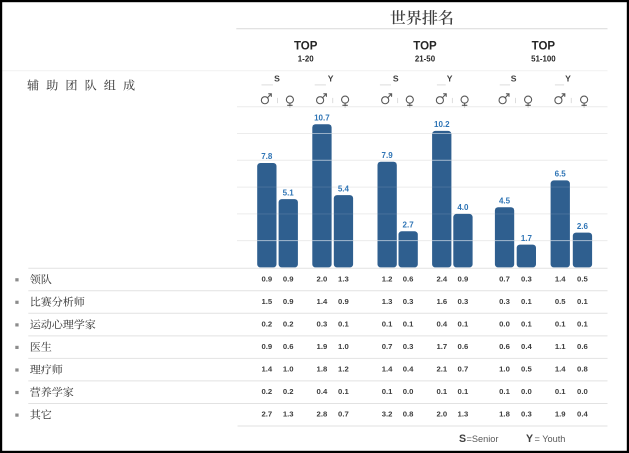  What do you see at coordinates (266, 301) in the screenshot?
I see `svg-text: 1.5` at bounding box center [266, 301].